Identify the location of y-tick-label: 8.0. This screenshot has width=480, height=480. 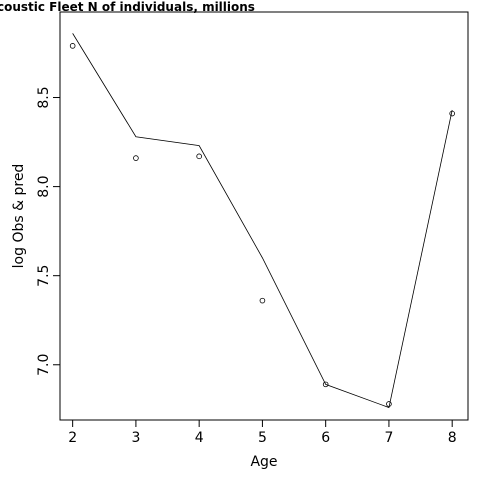
(44, 186).